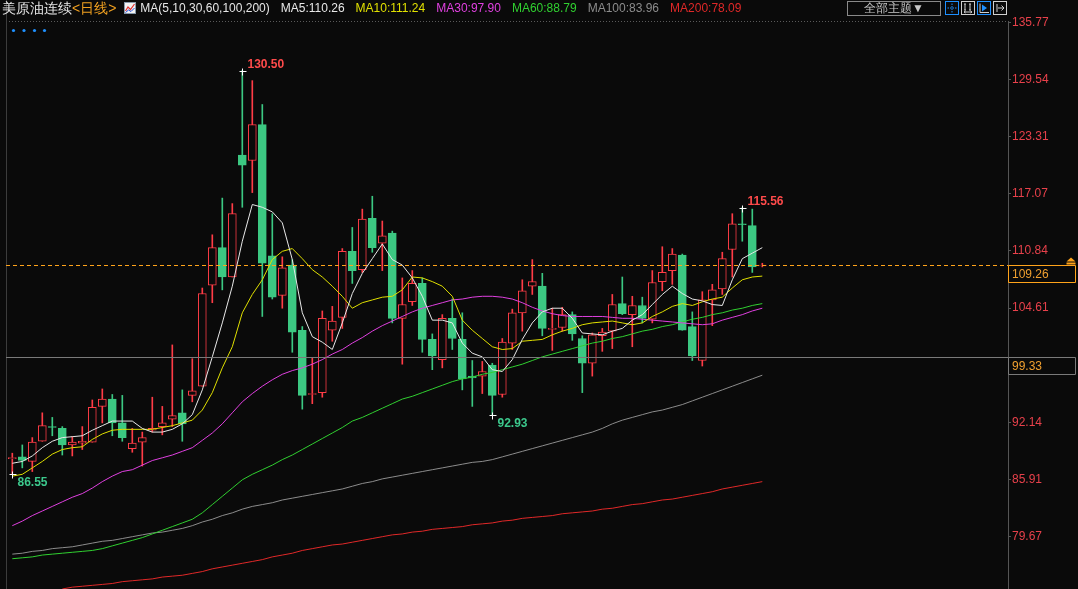  Describe the element at coordinates (1030, 193) in the screenshot. I see `y-tick-label: 117.07` at that location.